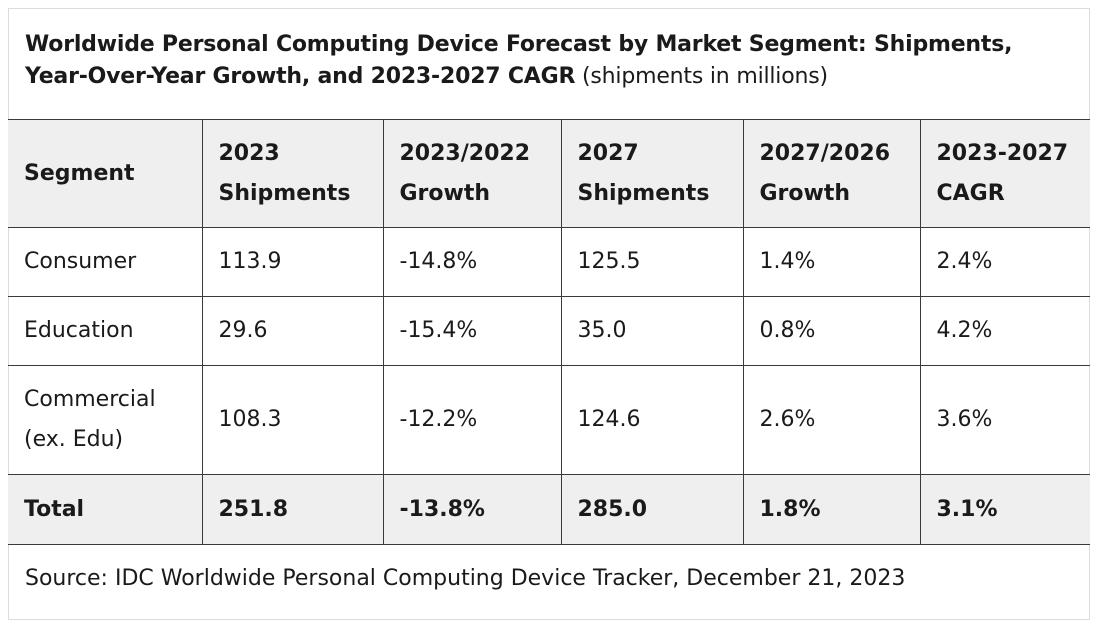 The image size is (1098, 630). I want to click on cell-segment: Commercial (ex. Edu), so click(105, 420).